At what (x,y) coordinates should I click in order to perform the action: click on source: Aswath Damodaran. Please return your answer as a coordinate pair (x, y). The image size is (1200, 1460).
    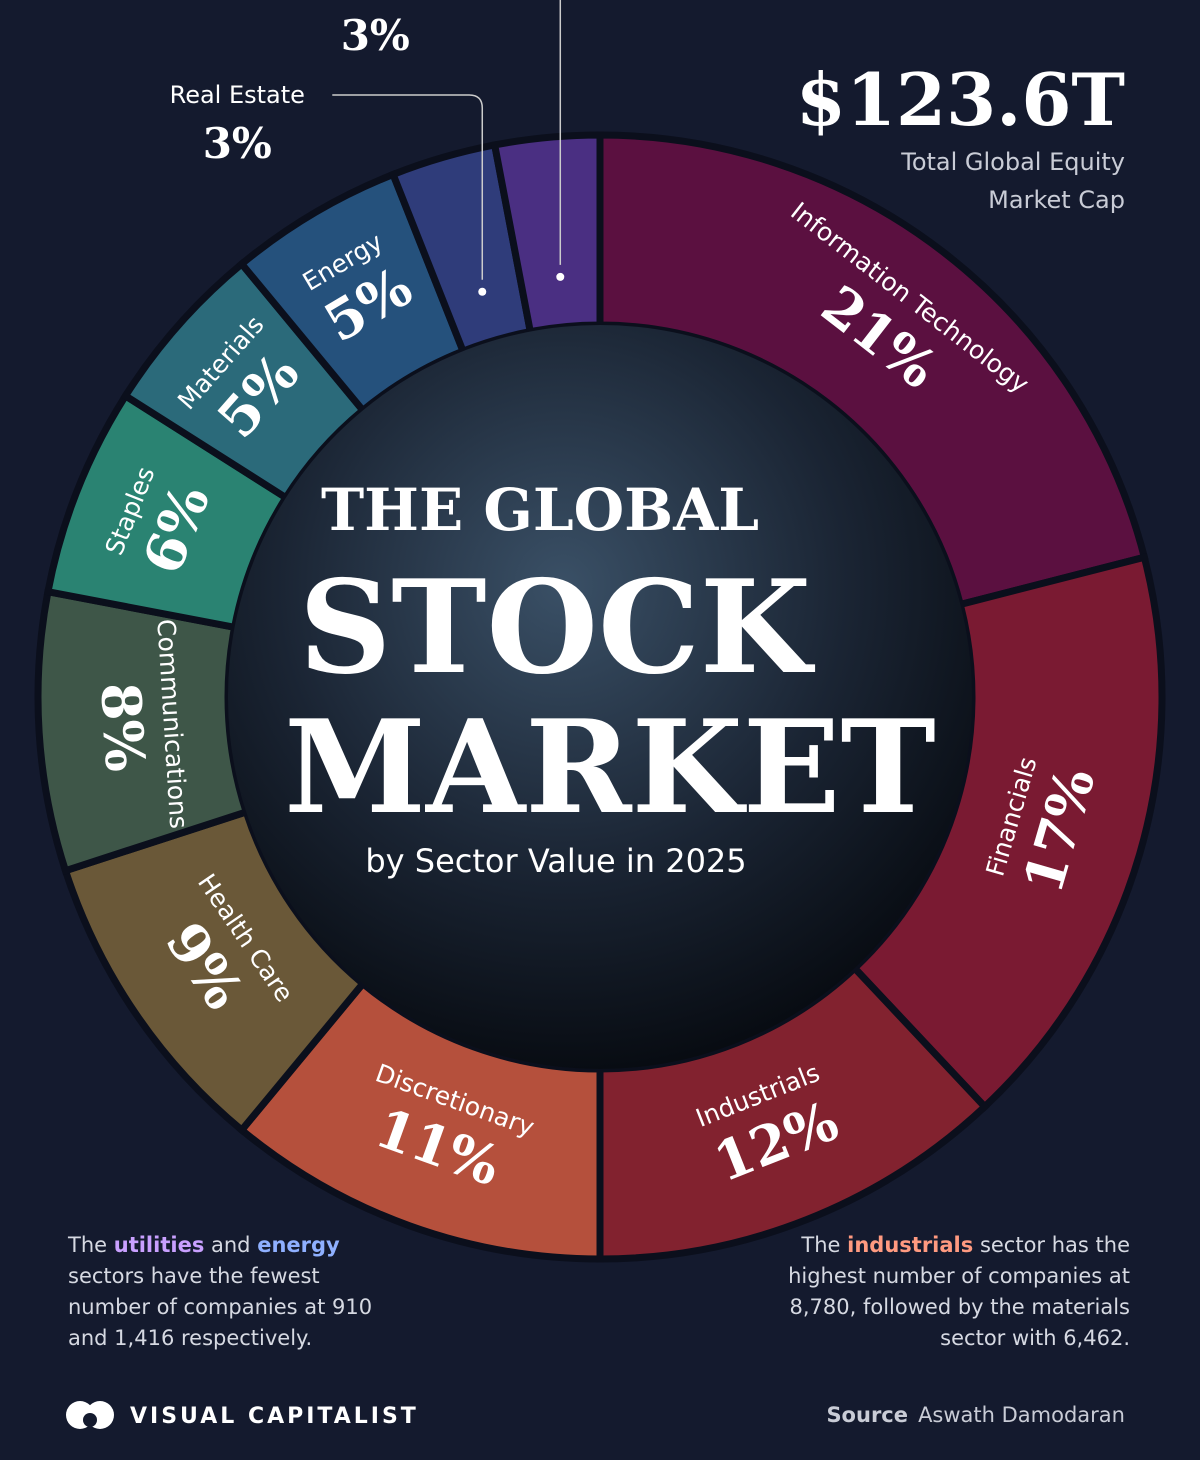
    Looking at the image, I should click on (1021, 1415).